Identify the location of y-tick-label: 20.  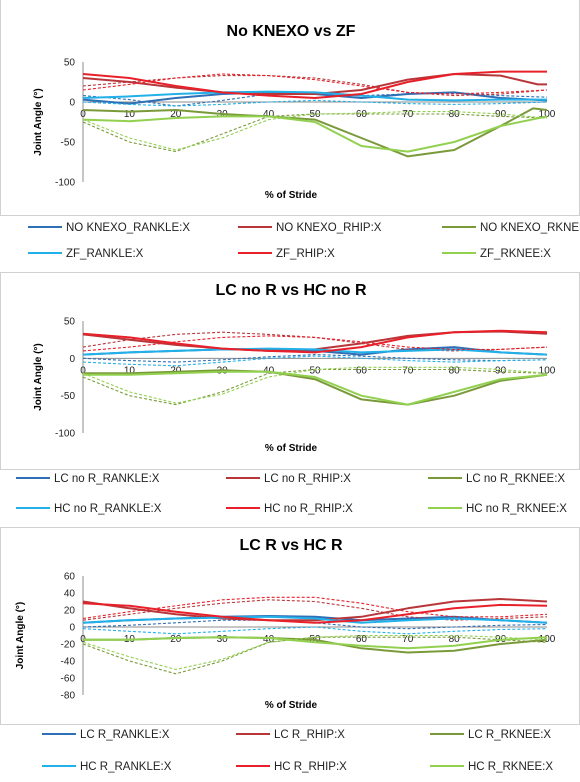
(70, 611).